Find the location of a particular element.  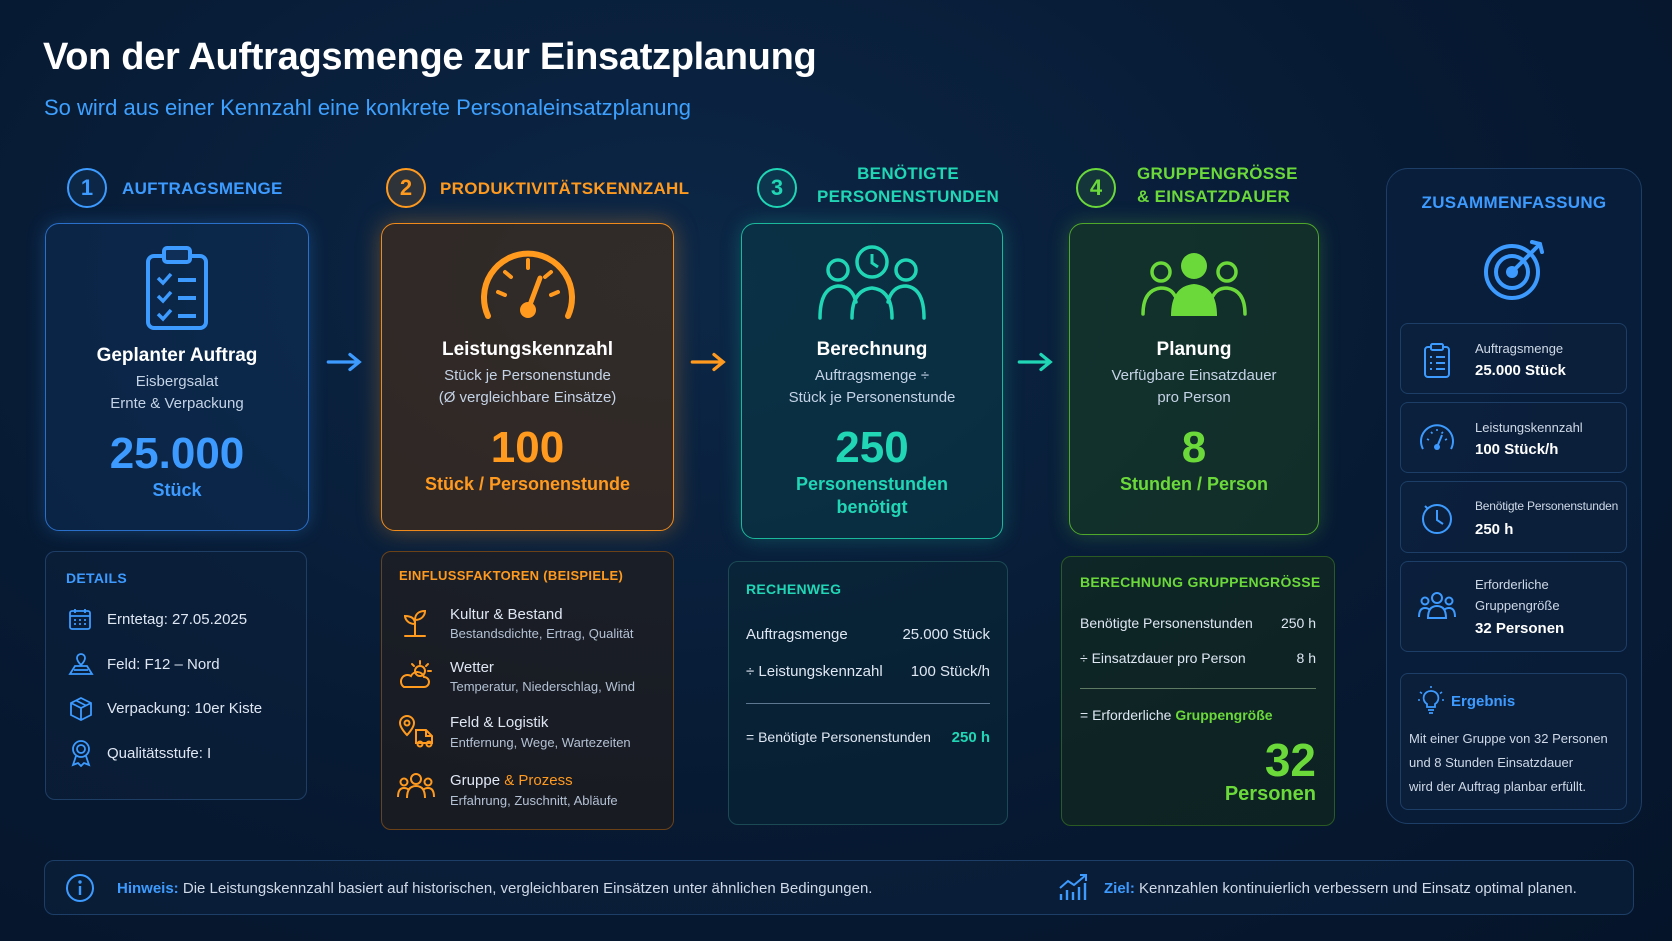

card-3-unit-line1: Personenstunden is located at coordinates (872, 484).